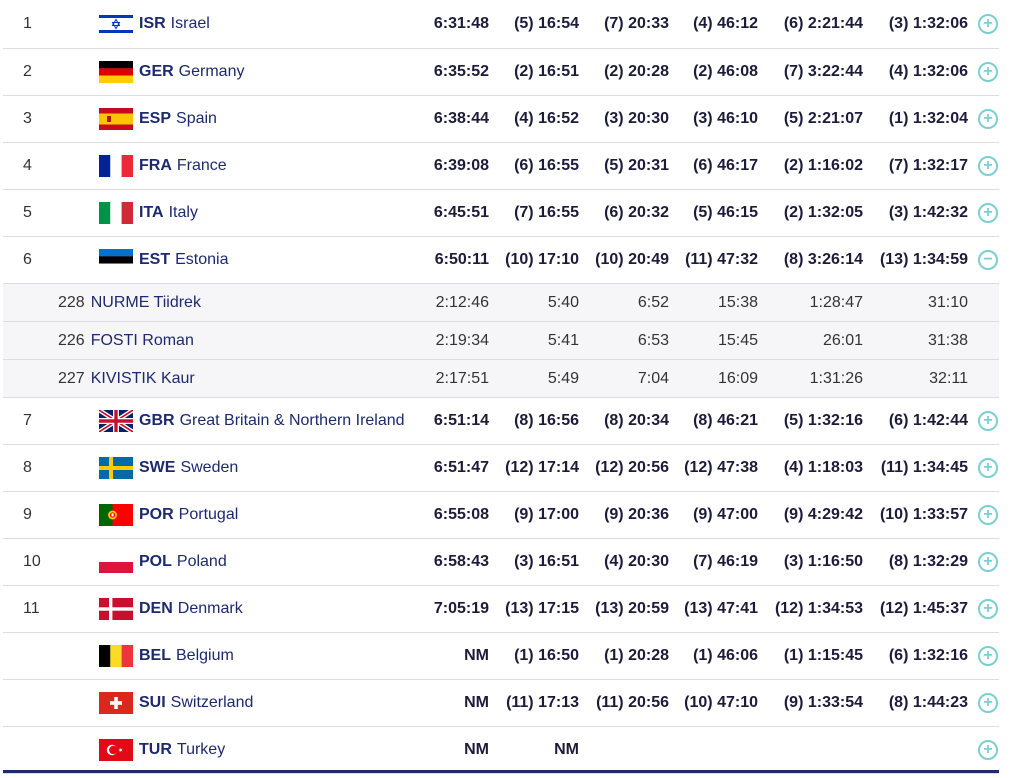 This screenshot has width=1024, height=778. What do you see at coordinates (636, 514) in the screenshot?
I see `time-s2: (9) 20:36` at bounding box center [636, 514].